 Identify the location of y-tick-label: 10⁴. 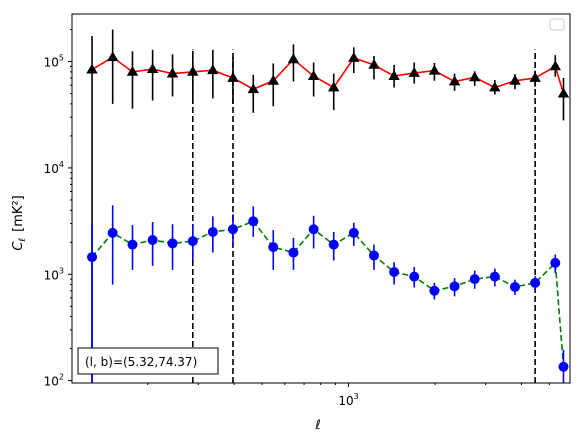
(54, 168).